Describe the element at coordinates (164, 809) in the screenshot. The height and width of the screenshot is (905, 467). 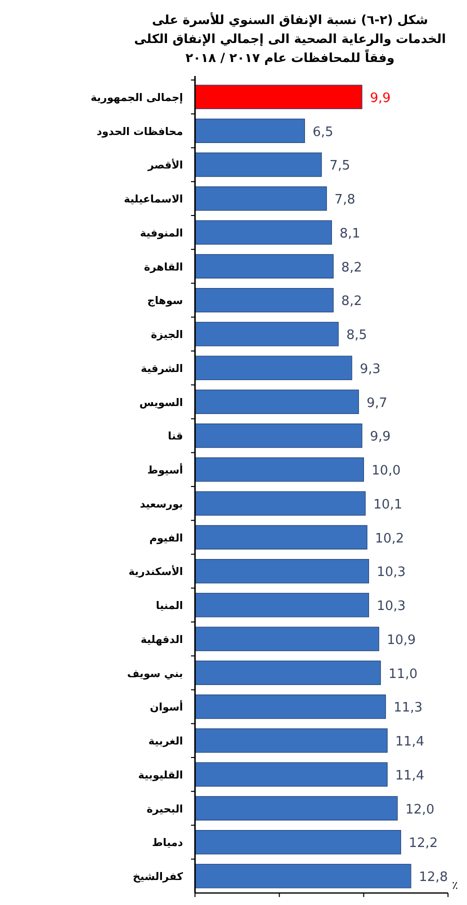
I see `y-tick-label: البحيرة` at that location.